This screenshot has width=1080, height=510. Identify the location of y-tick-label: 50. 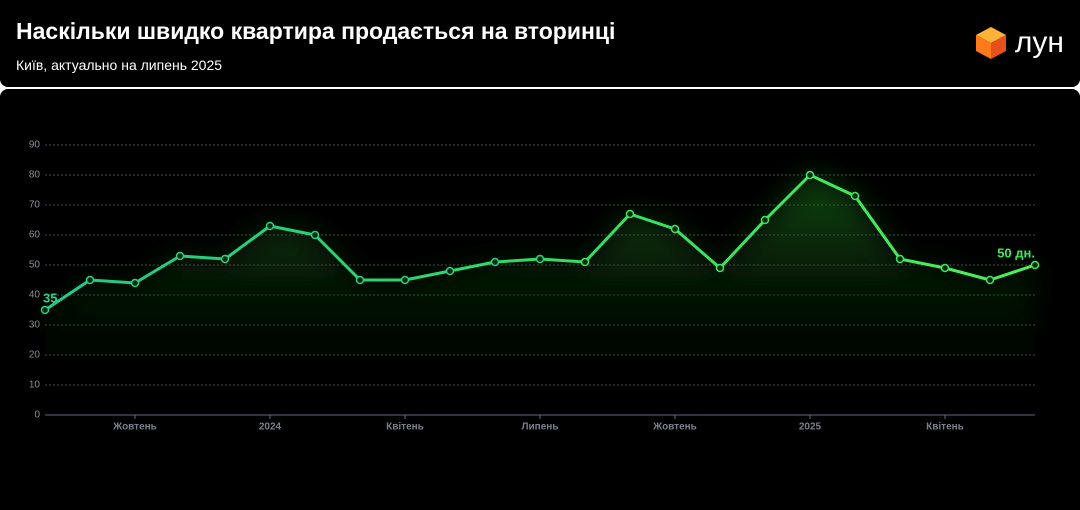
(35, 265).